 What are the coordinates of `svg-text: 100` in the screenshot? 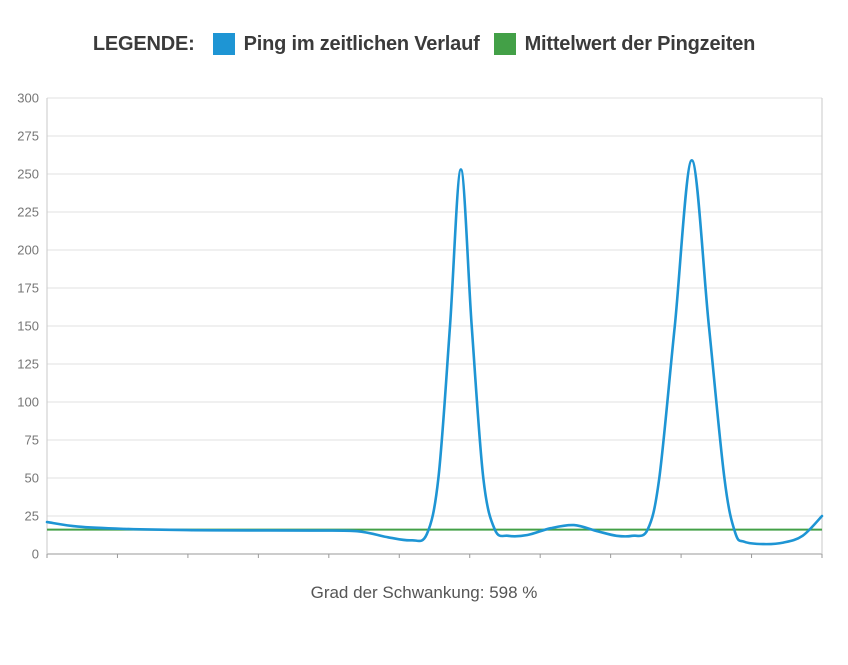 It's located at (28, 402).